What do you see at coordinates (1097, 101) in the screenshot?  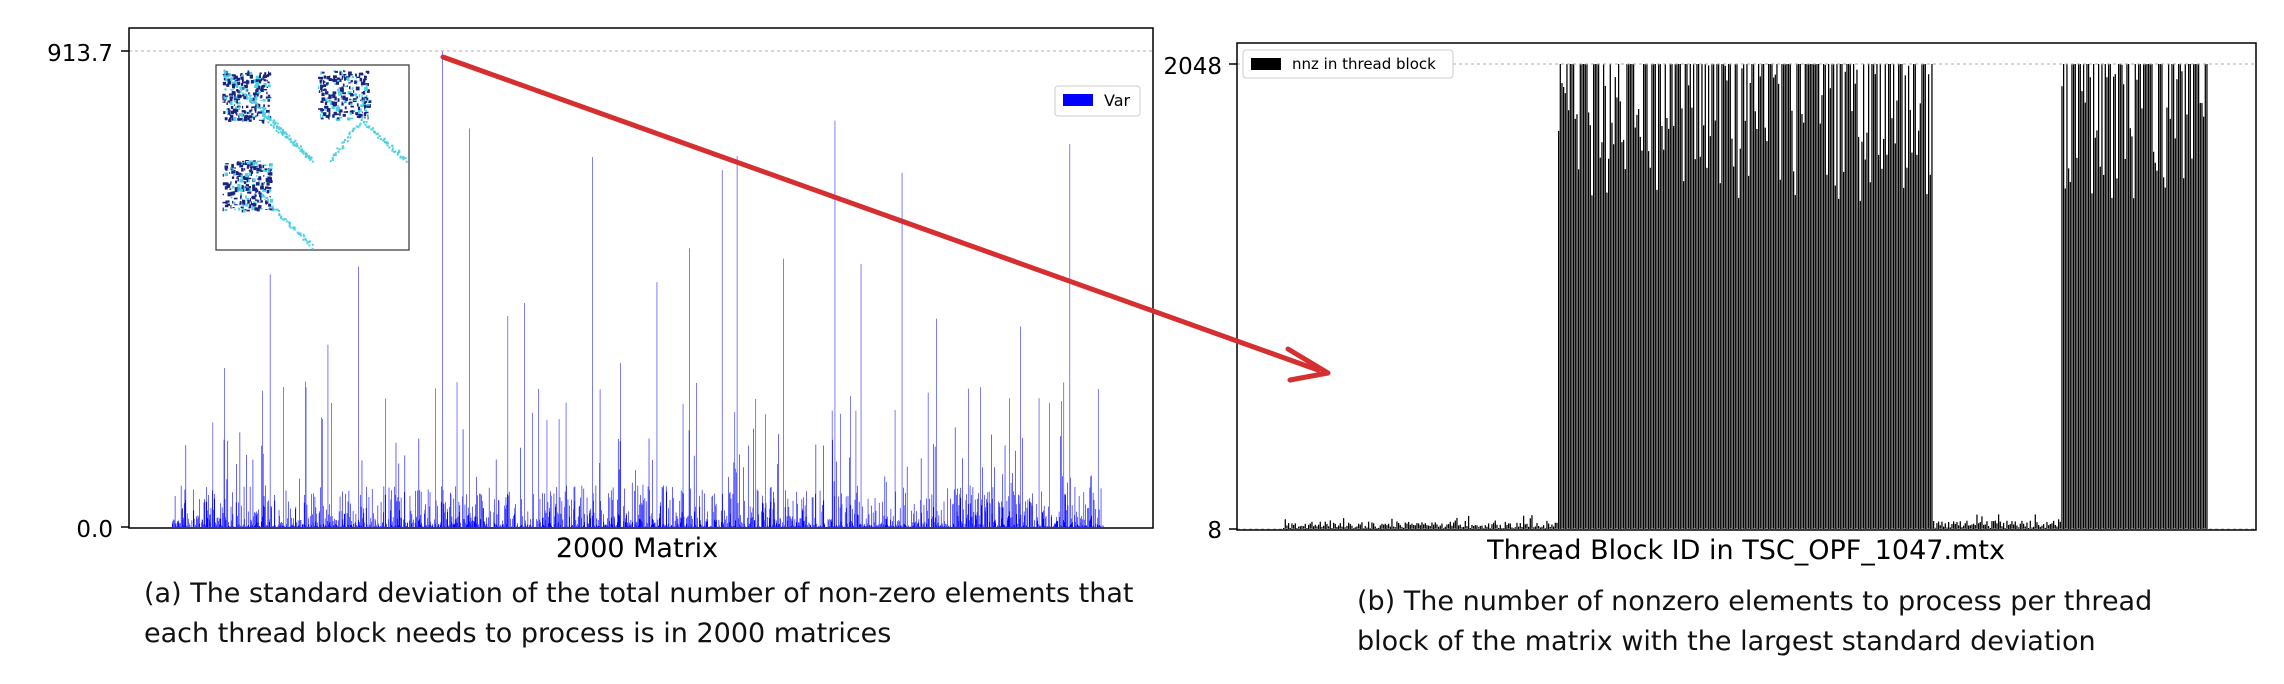 I see `legend-a: Var` at bounding box center [1097, 101].